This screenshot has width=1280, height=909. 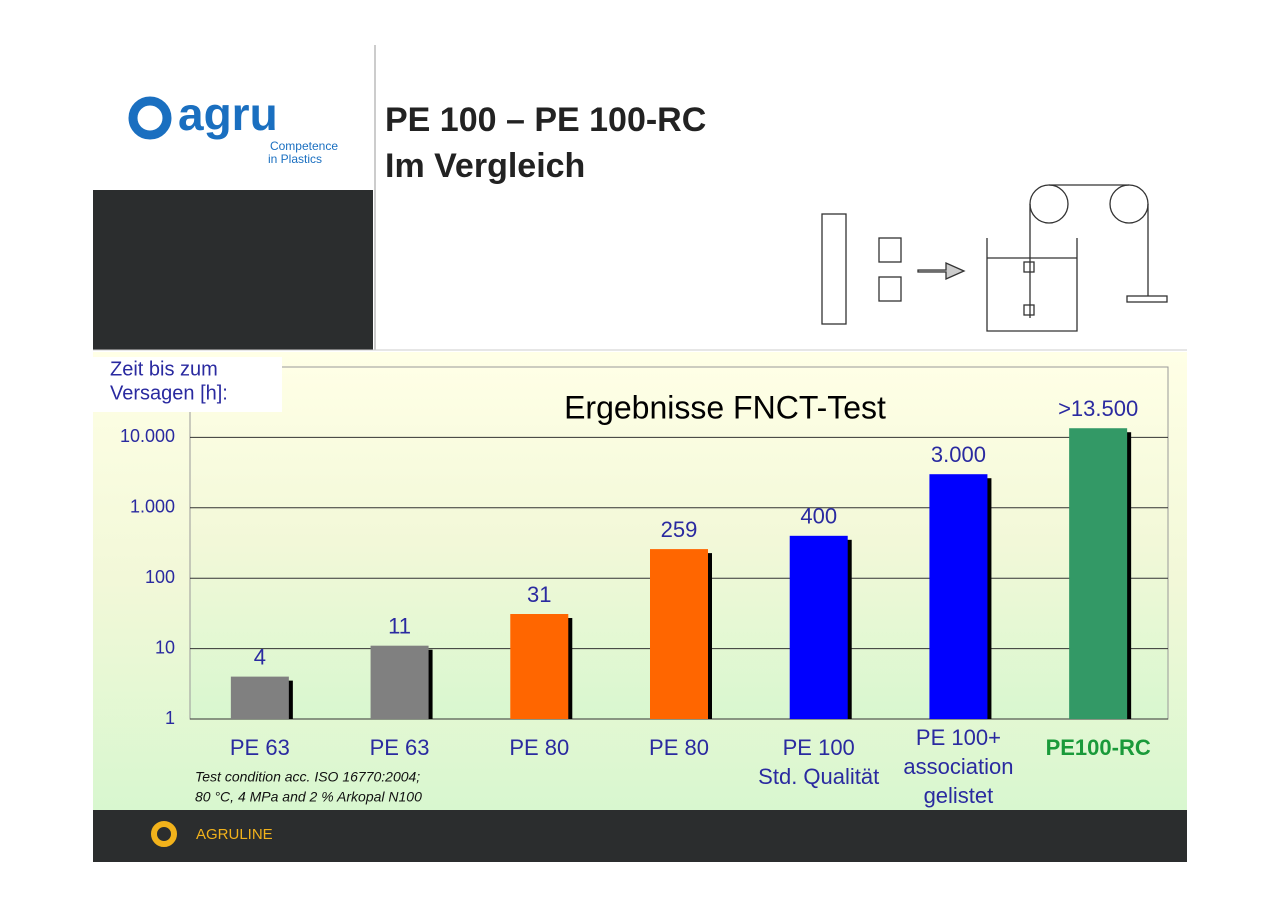 I want to click on y-axis-label: Zeit bis zum, so click(x=164, y=369).